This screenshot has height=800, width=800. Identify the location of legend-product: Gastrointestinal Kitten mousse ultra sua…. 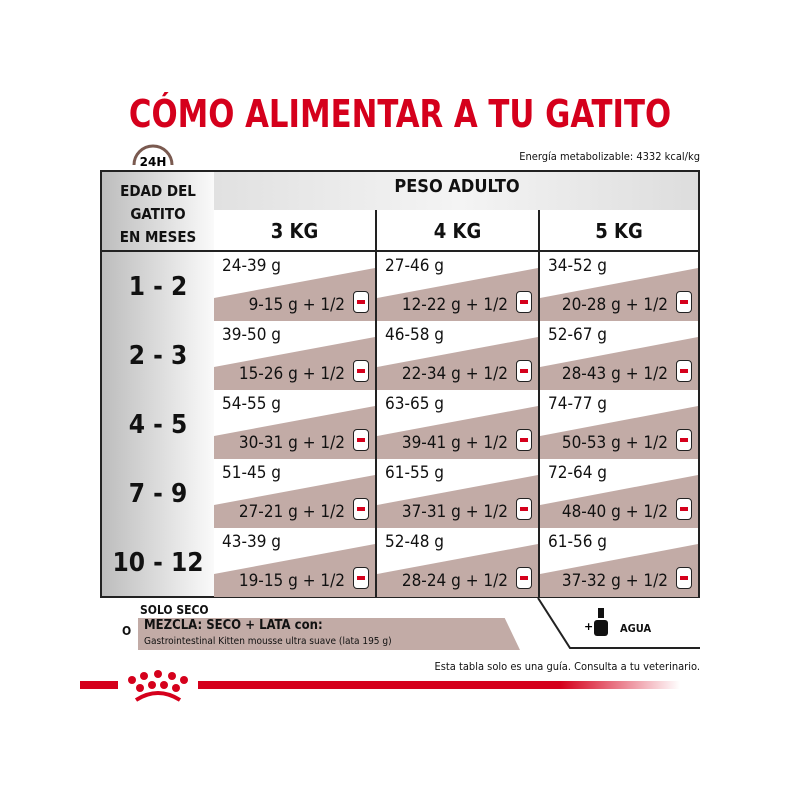
(268, 641).